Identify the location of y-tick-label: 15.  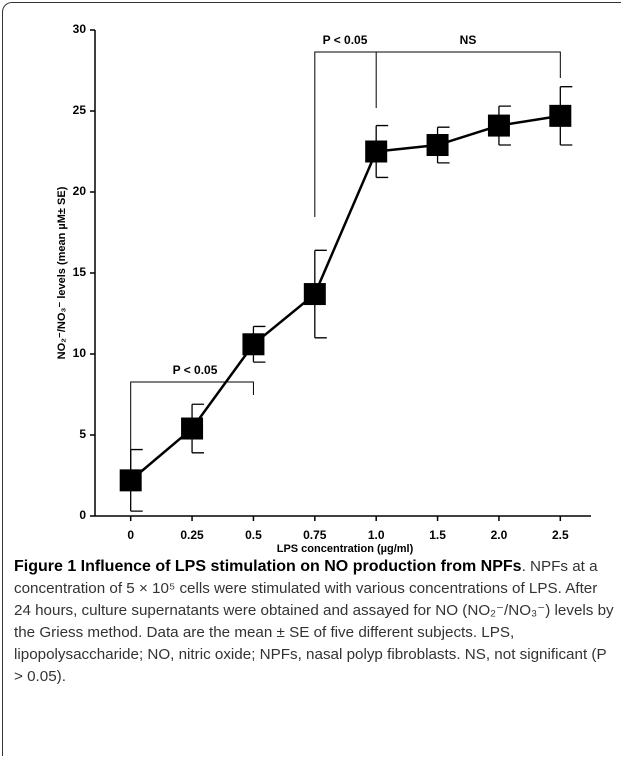
(80, 272).